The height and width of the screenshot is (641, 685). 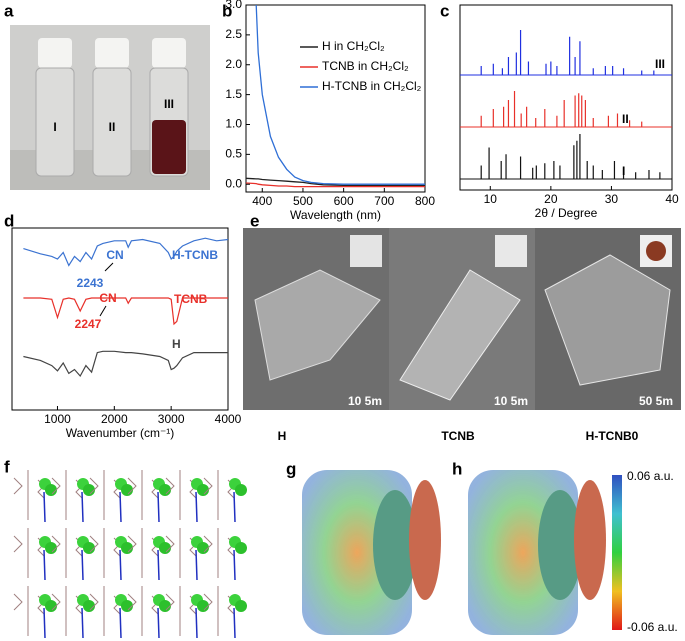 I want to click on sem-label: H, so click(x=282, y=436).